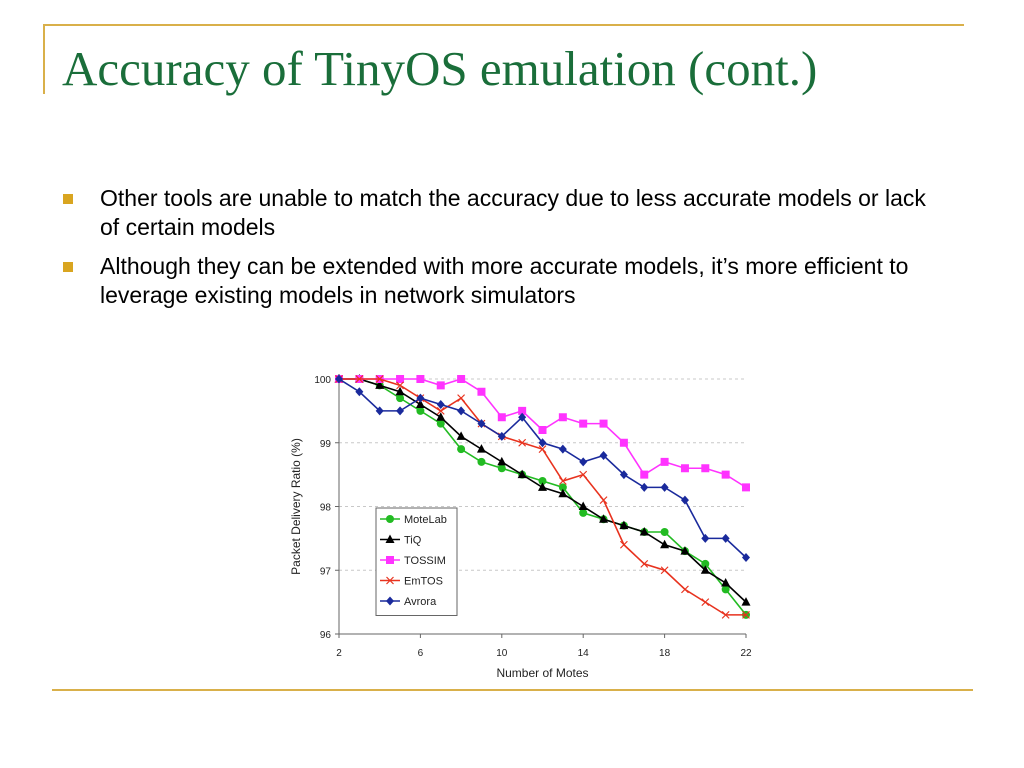  Describe the element at coordinates (339, 653) in the screenshot. I see `x-tick-label: 2` at that location.